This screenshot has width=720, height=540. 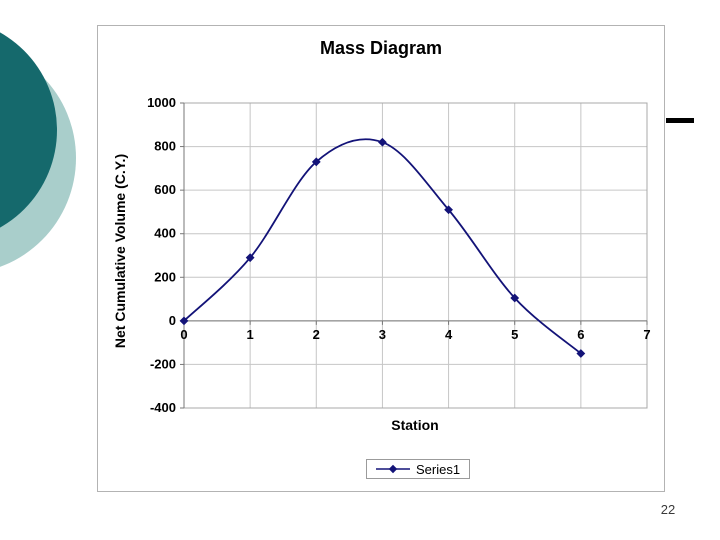 What do you see at coordinates (680, 120) in the screenshot?
I see `decor-dash` at bounding box center [680, 120].